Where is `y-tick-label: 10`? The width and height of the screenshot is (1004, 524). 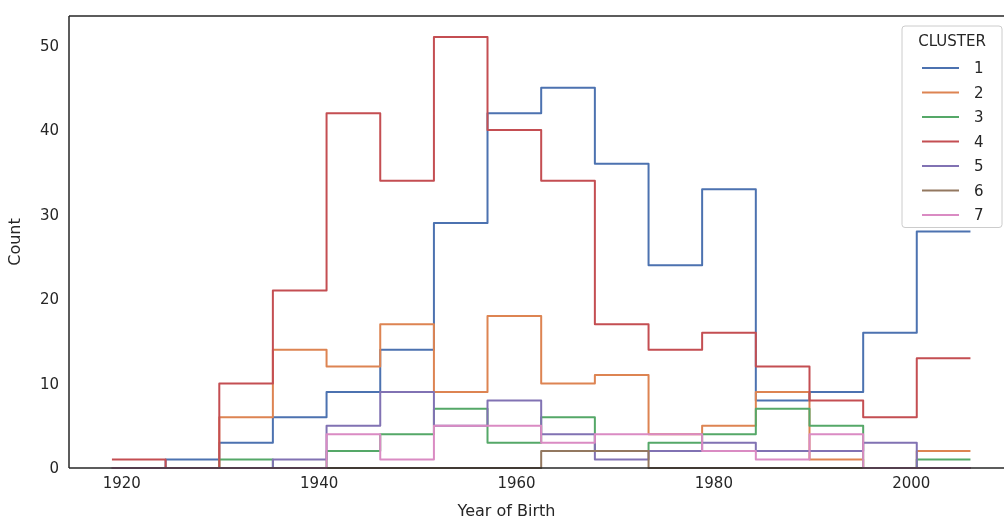
y-tick-label: 10 is located at coordinates (49, 383).